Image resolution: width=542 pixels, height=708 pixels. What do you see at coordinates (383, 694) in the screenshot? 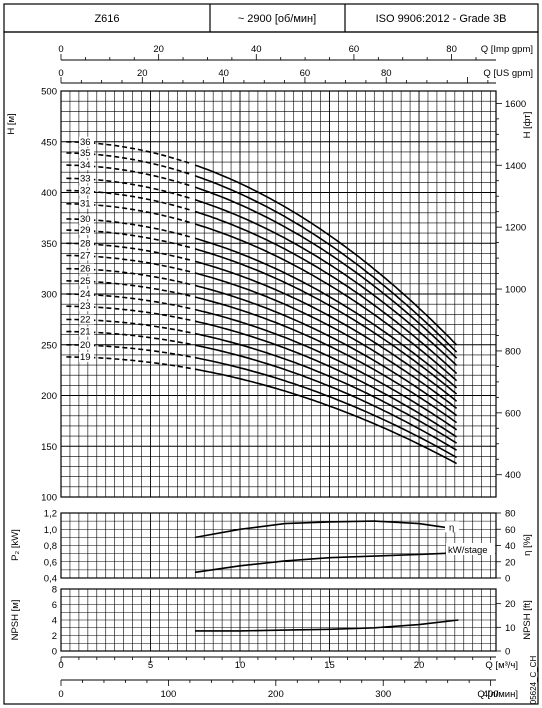
I see `bottom2-tick-label: 300` at bounding box center [383, 694].